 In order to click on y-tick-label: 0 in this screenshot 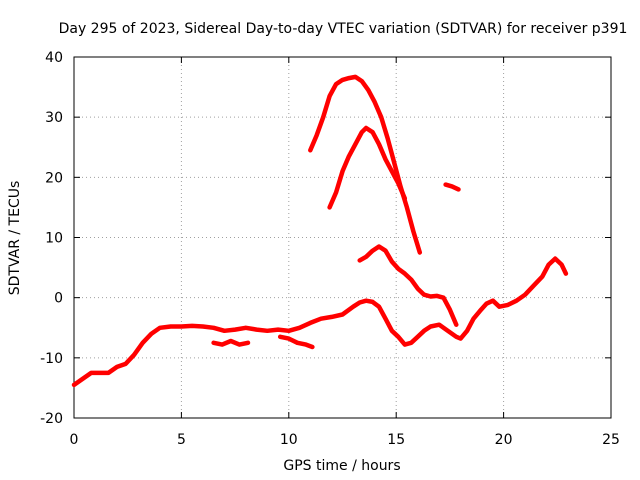, I will do `click(58, 299)`.